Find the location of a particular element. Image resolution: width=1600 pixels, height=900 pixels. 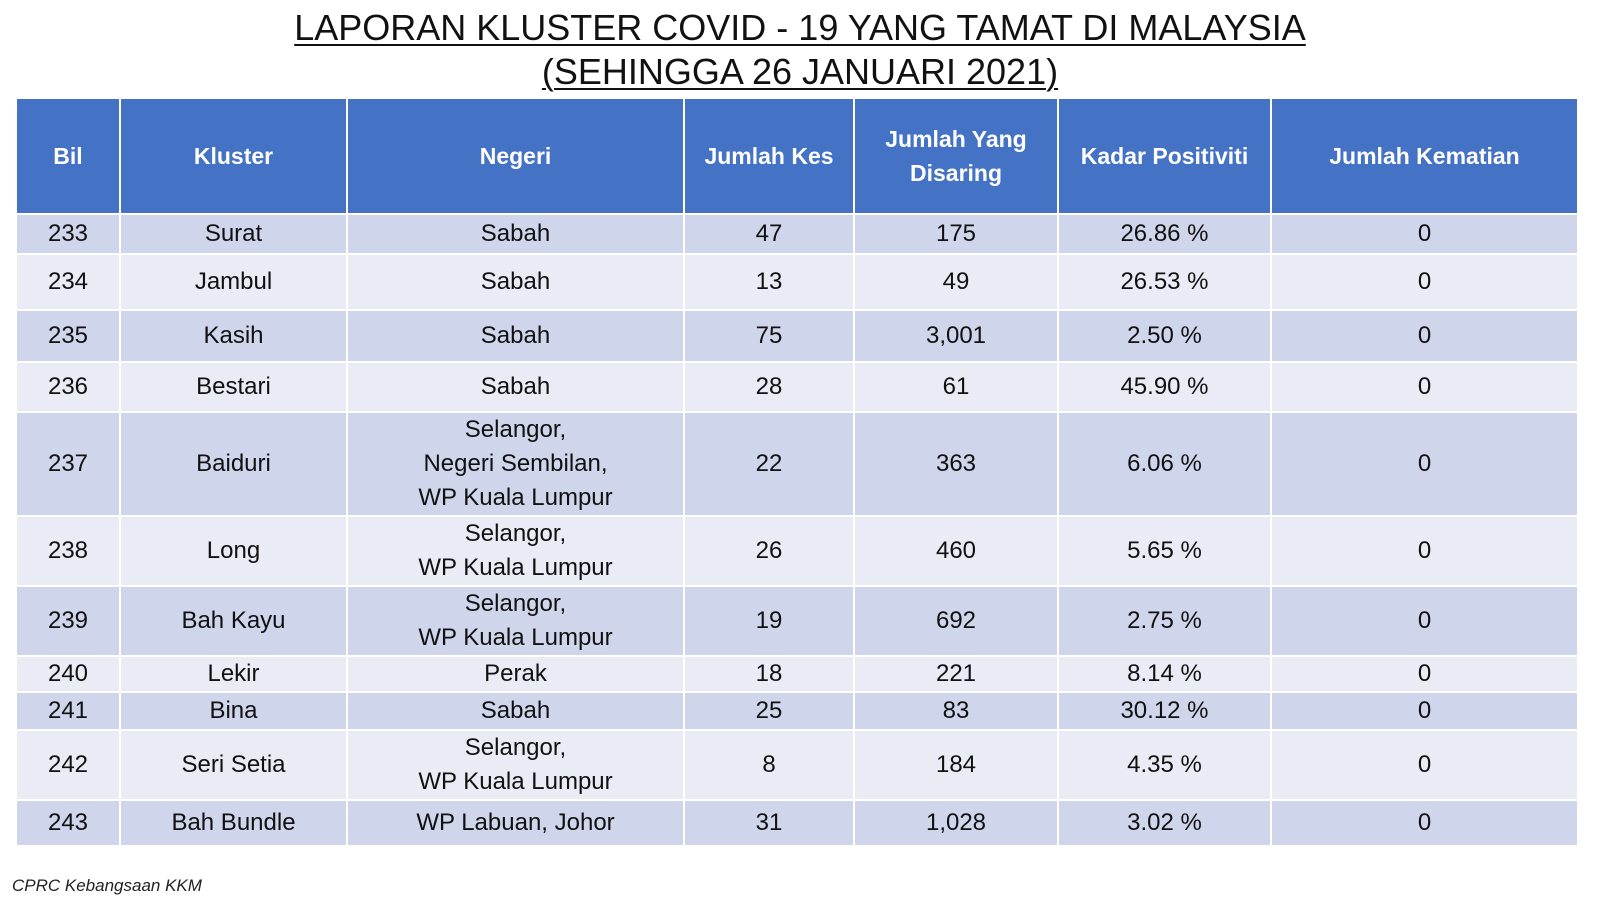

cell-kluster: Bah Kayu is located at coordinates (233, 621).